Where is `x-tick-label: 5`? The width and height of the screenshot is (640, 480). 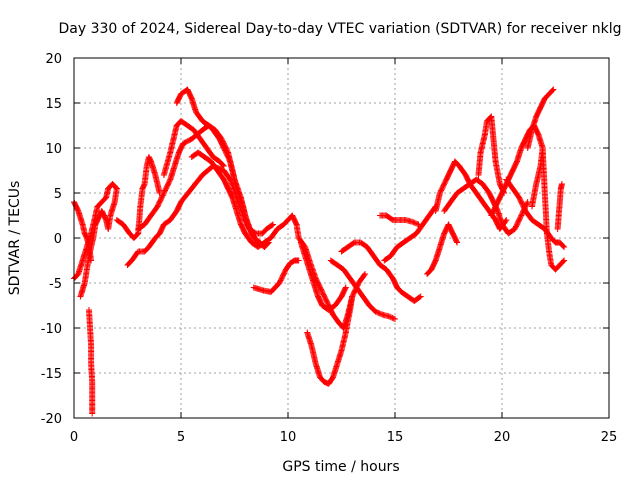
x-tick-label: 5 is located at coordinates (181, 437).